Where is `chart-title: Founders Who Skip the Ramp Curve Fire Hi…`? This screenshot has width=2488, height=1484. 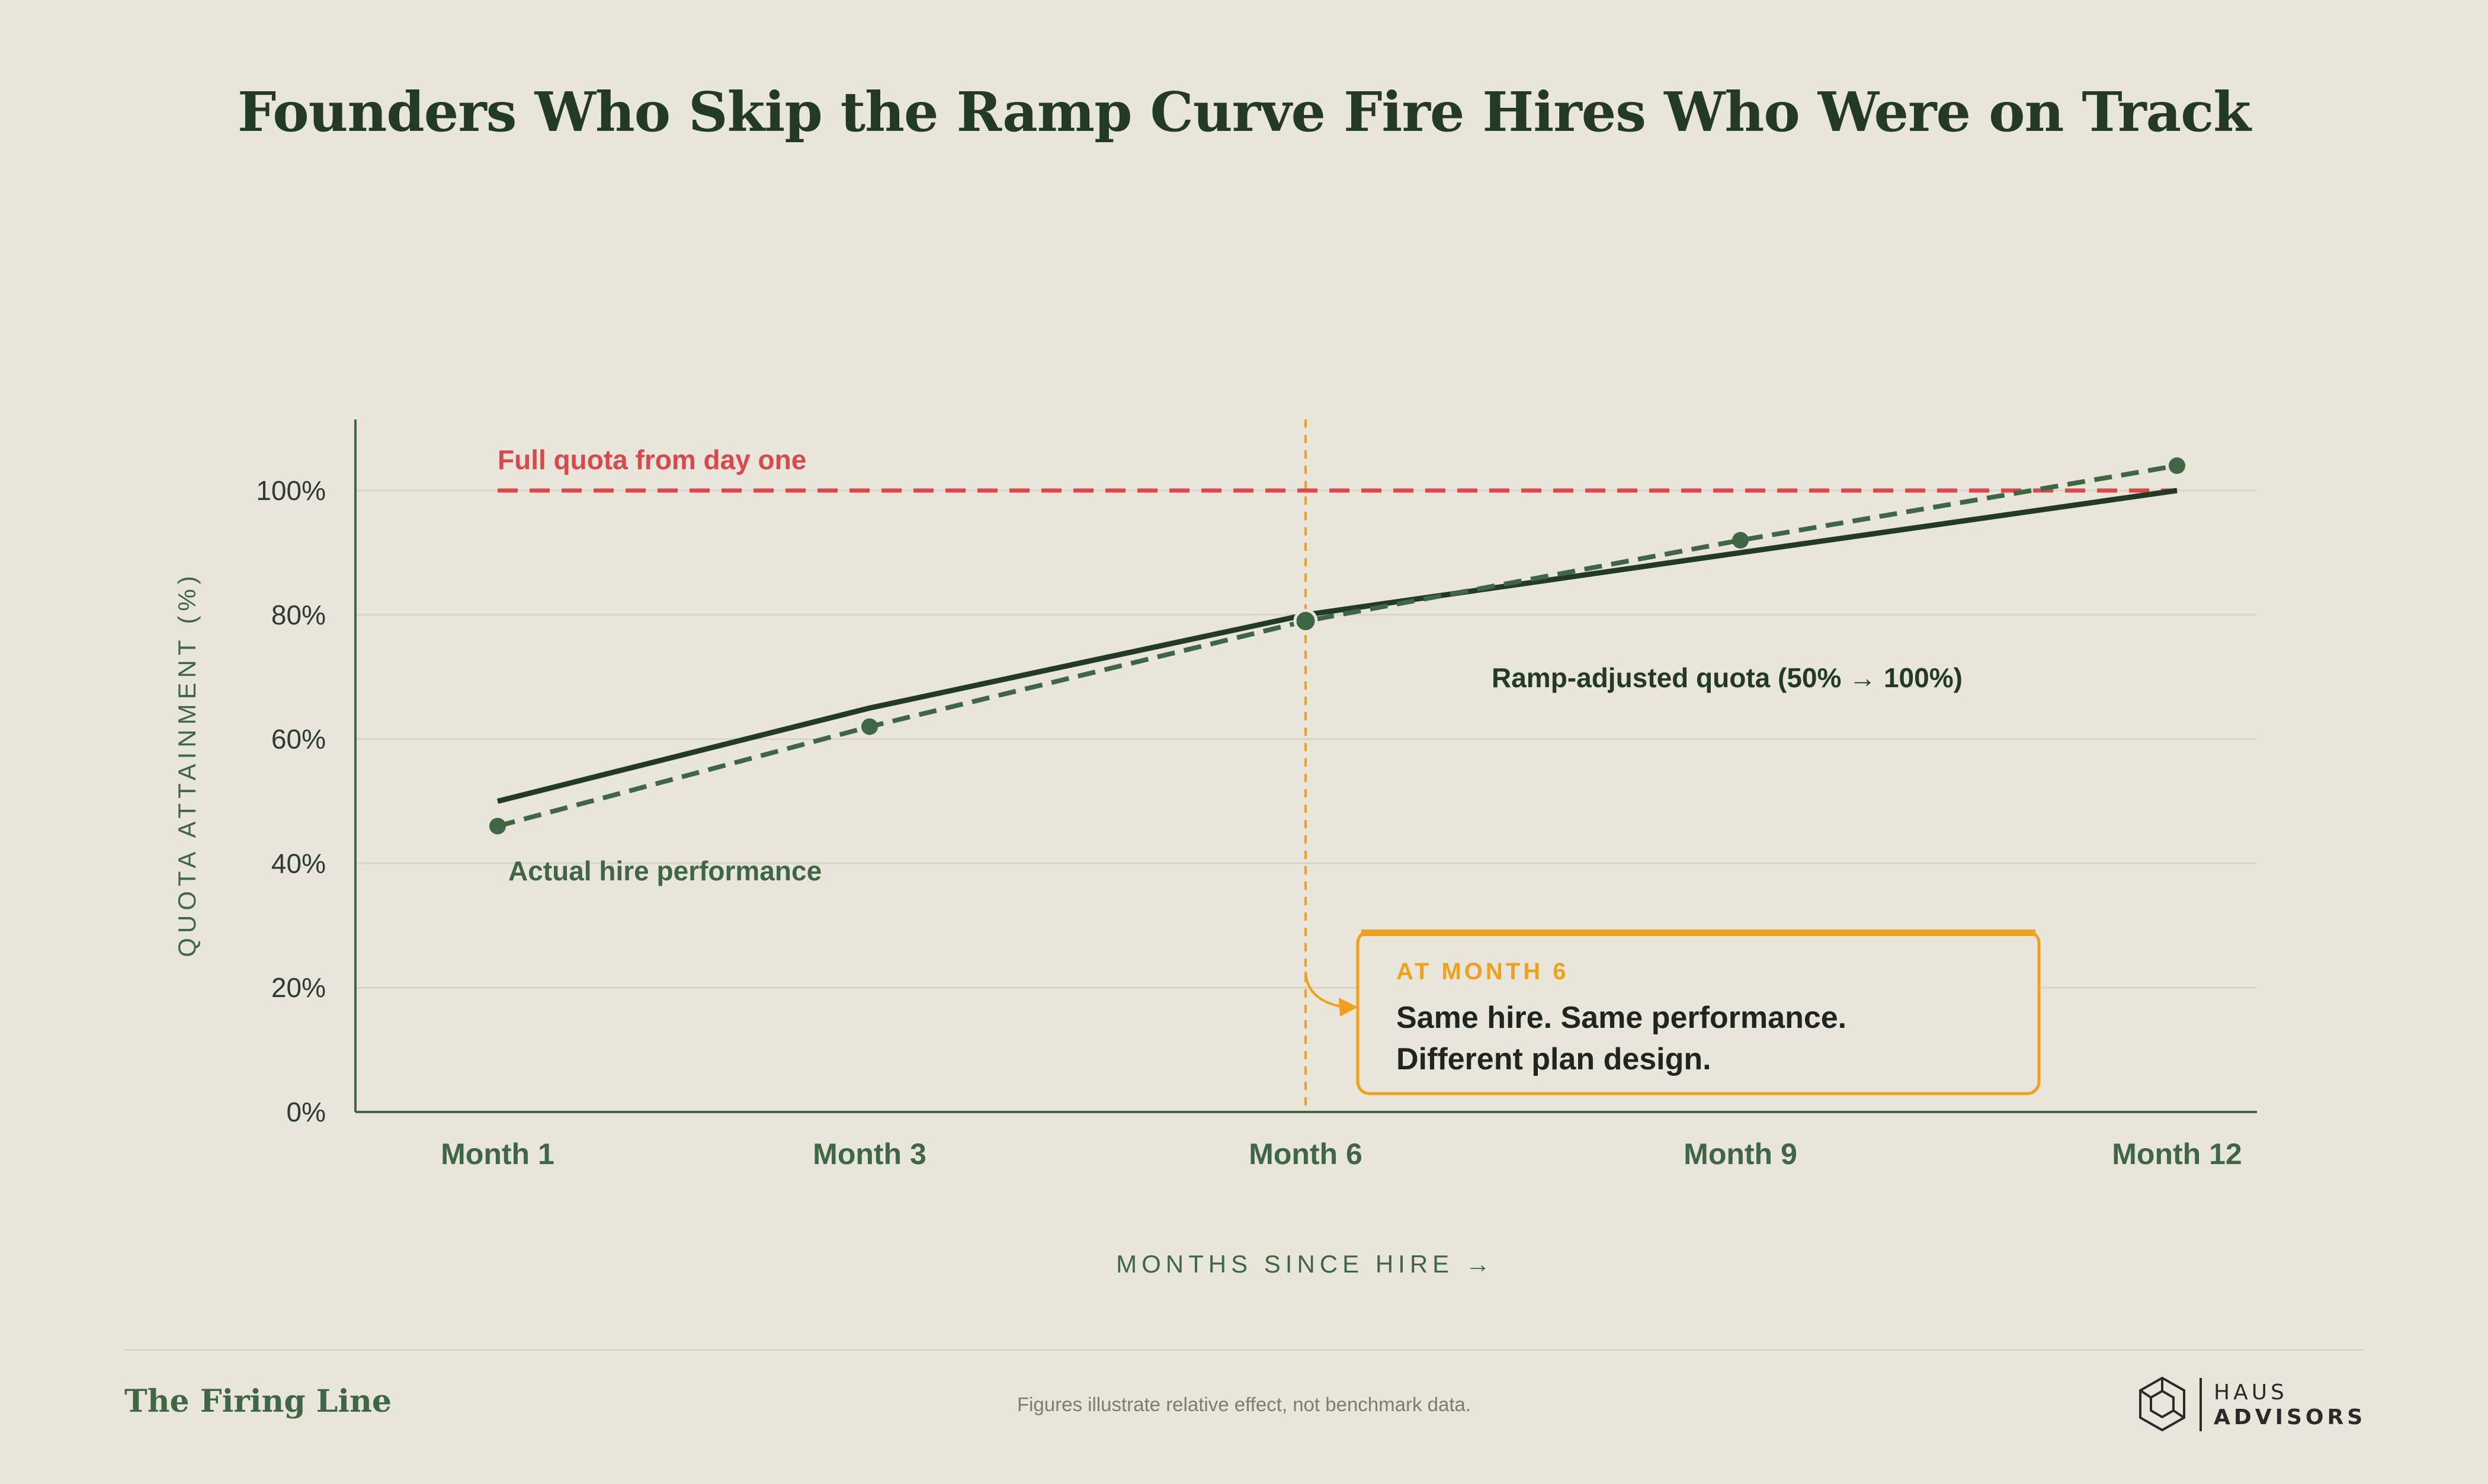
chart-title: Founders Who Skip the Ramp Curve Fire Hi… is located at coordinates (1244, 112).